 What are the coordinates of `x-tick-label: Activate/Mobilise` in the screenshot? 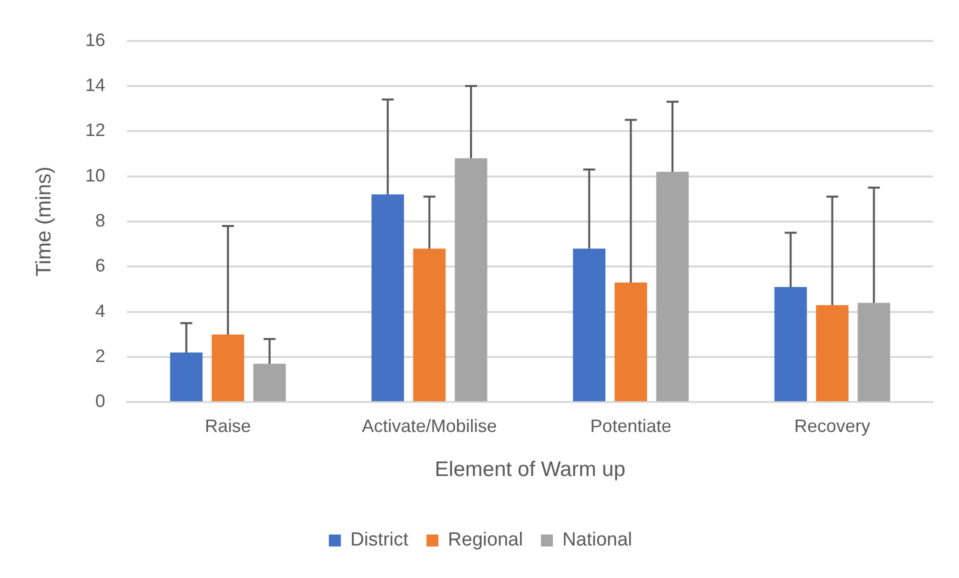 It's located at (429, 426).